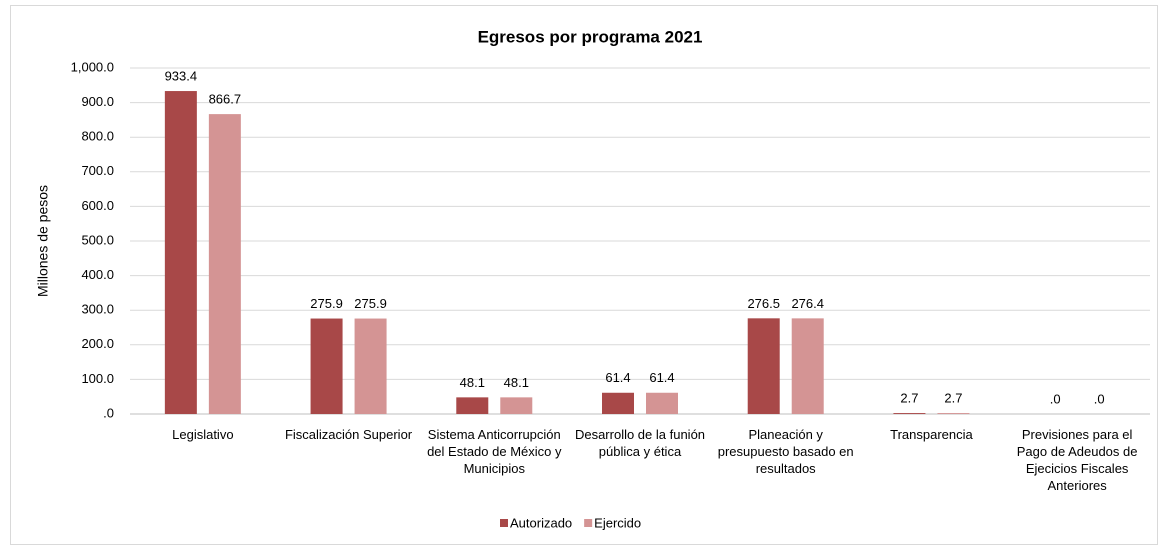 The image size is (1168, 550). I want to click on y-tick-label: 500.0, so click(97, 239).